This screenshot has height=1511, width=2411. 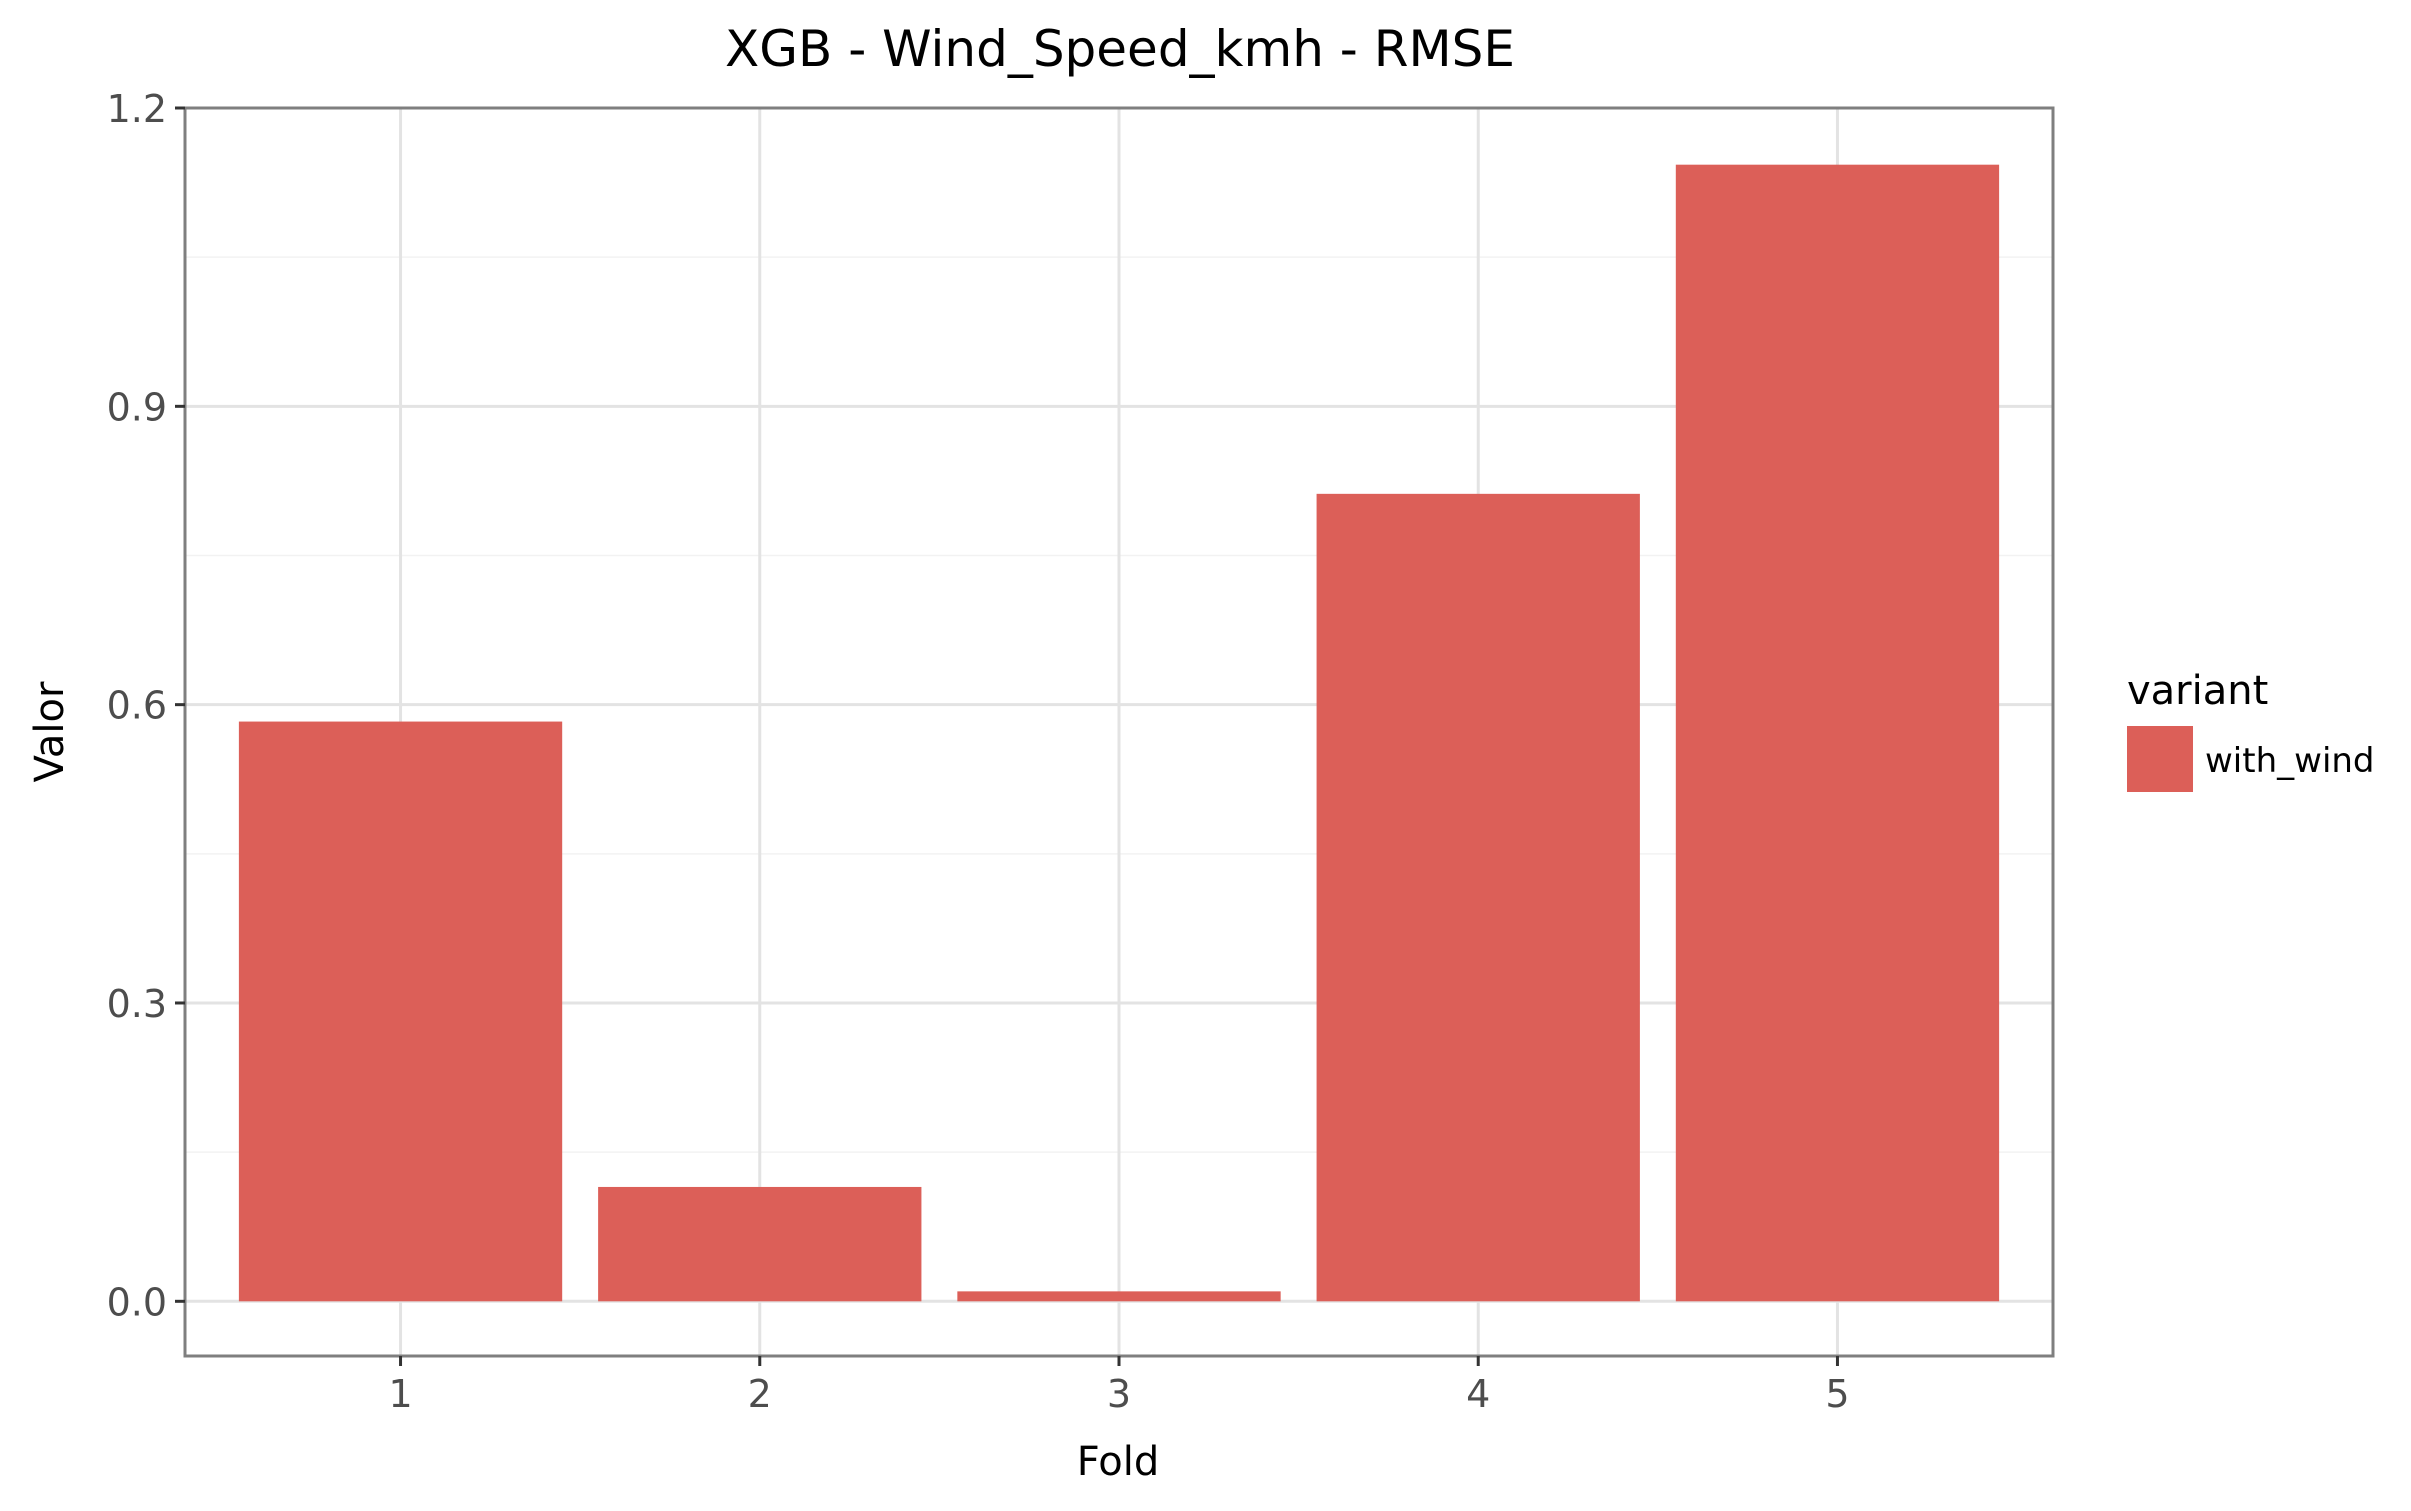 What do you see at coordinates (400, 1394) in the screenshot?
I see `x-tick-label: 1` at bounding box center [400, 1394].